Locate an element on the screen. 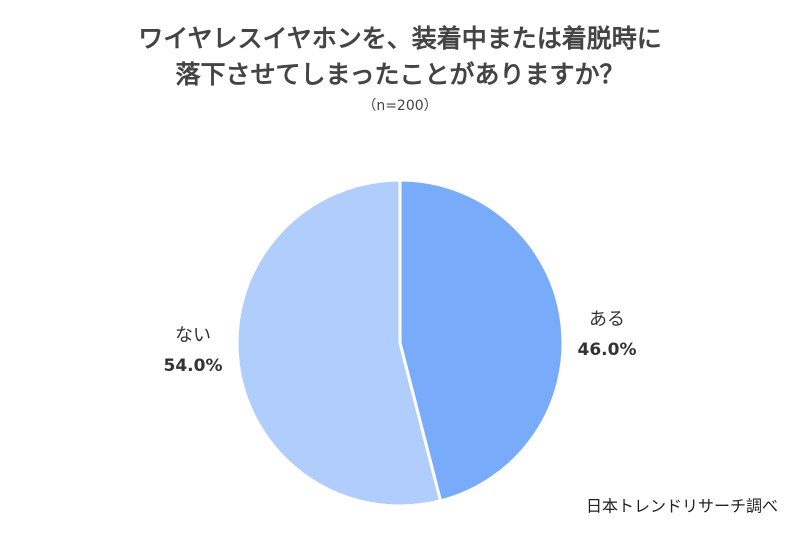 The width and height of the screenshot is (800, 533). slice-label: ない is located at coordinates (193, 335).